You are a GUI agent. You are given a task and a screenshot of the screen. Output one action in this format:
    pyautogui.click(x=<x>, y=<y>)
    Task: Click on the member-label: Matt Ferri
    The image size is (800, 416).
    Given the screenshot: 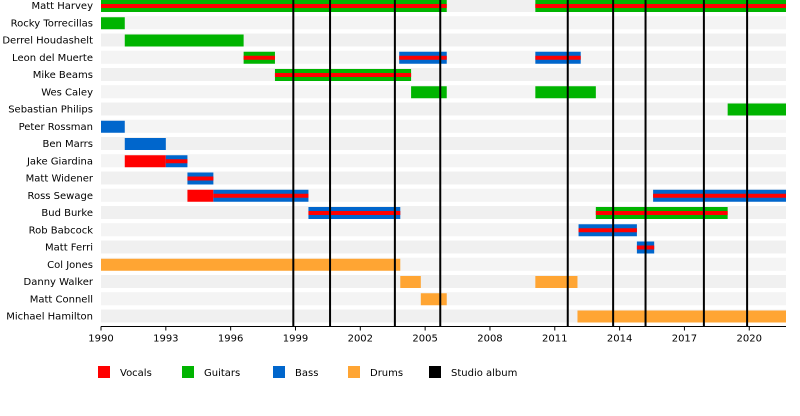 What is the action you would take?
    pyautogui.click(x=69, y=248)
    